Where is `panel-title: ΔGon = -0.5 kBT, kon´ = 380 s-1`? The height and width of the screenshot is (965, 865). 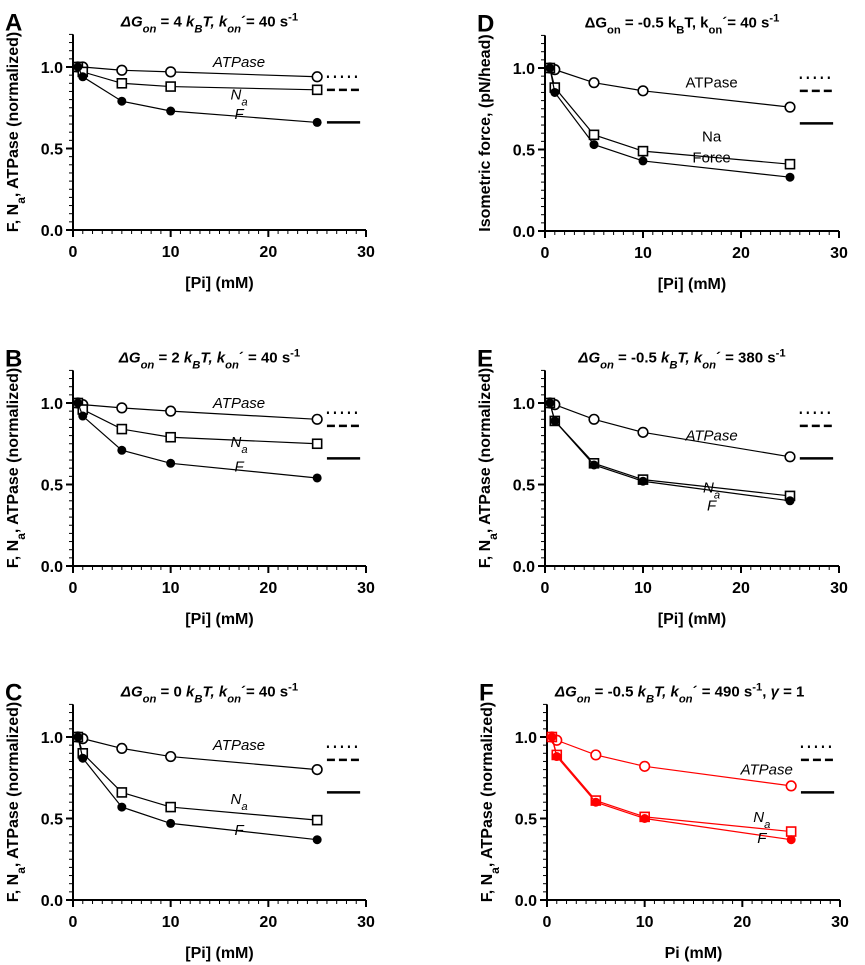 panel-title: ΔGon = -0.5 kBT, kon´ = 380 s-1 is located at coordinates (681, 359).